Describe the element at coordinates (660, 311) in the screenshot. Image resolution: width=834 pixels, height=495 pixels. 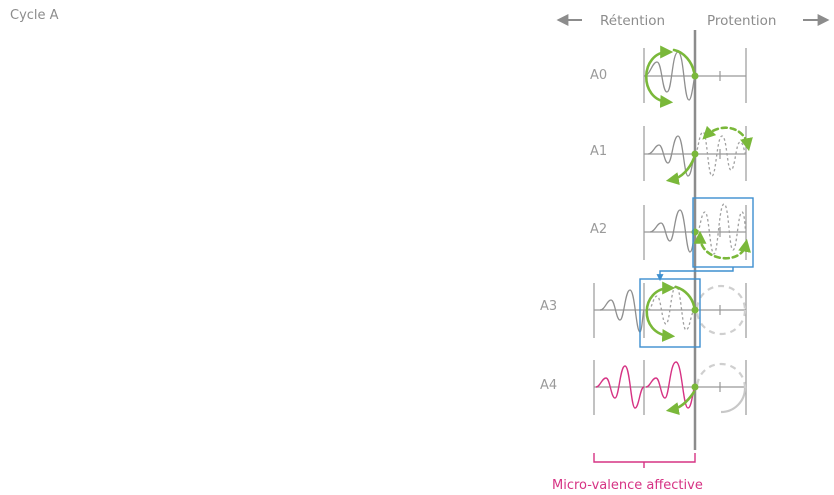
I see `loop-arrow-a3` at that location.